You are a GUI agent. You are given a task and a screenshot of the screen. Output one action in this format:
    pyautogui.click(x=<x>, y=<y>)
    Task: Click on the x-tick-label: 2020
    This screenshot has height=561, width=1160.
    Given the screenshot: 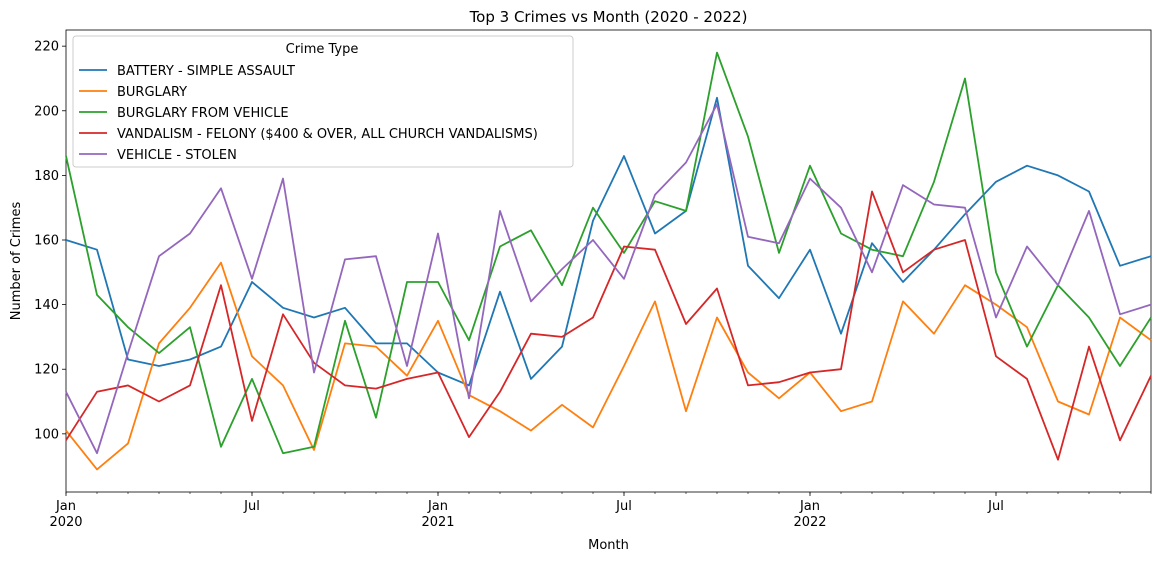 What is the action you would take?
    pyautogui.click(x=65, y=522)
    